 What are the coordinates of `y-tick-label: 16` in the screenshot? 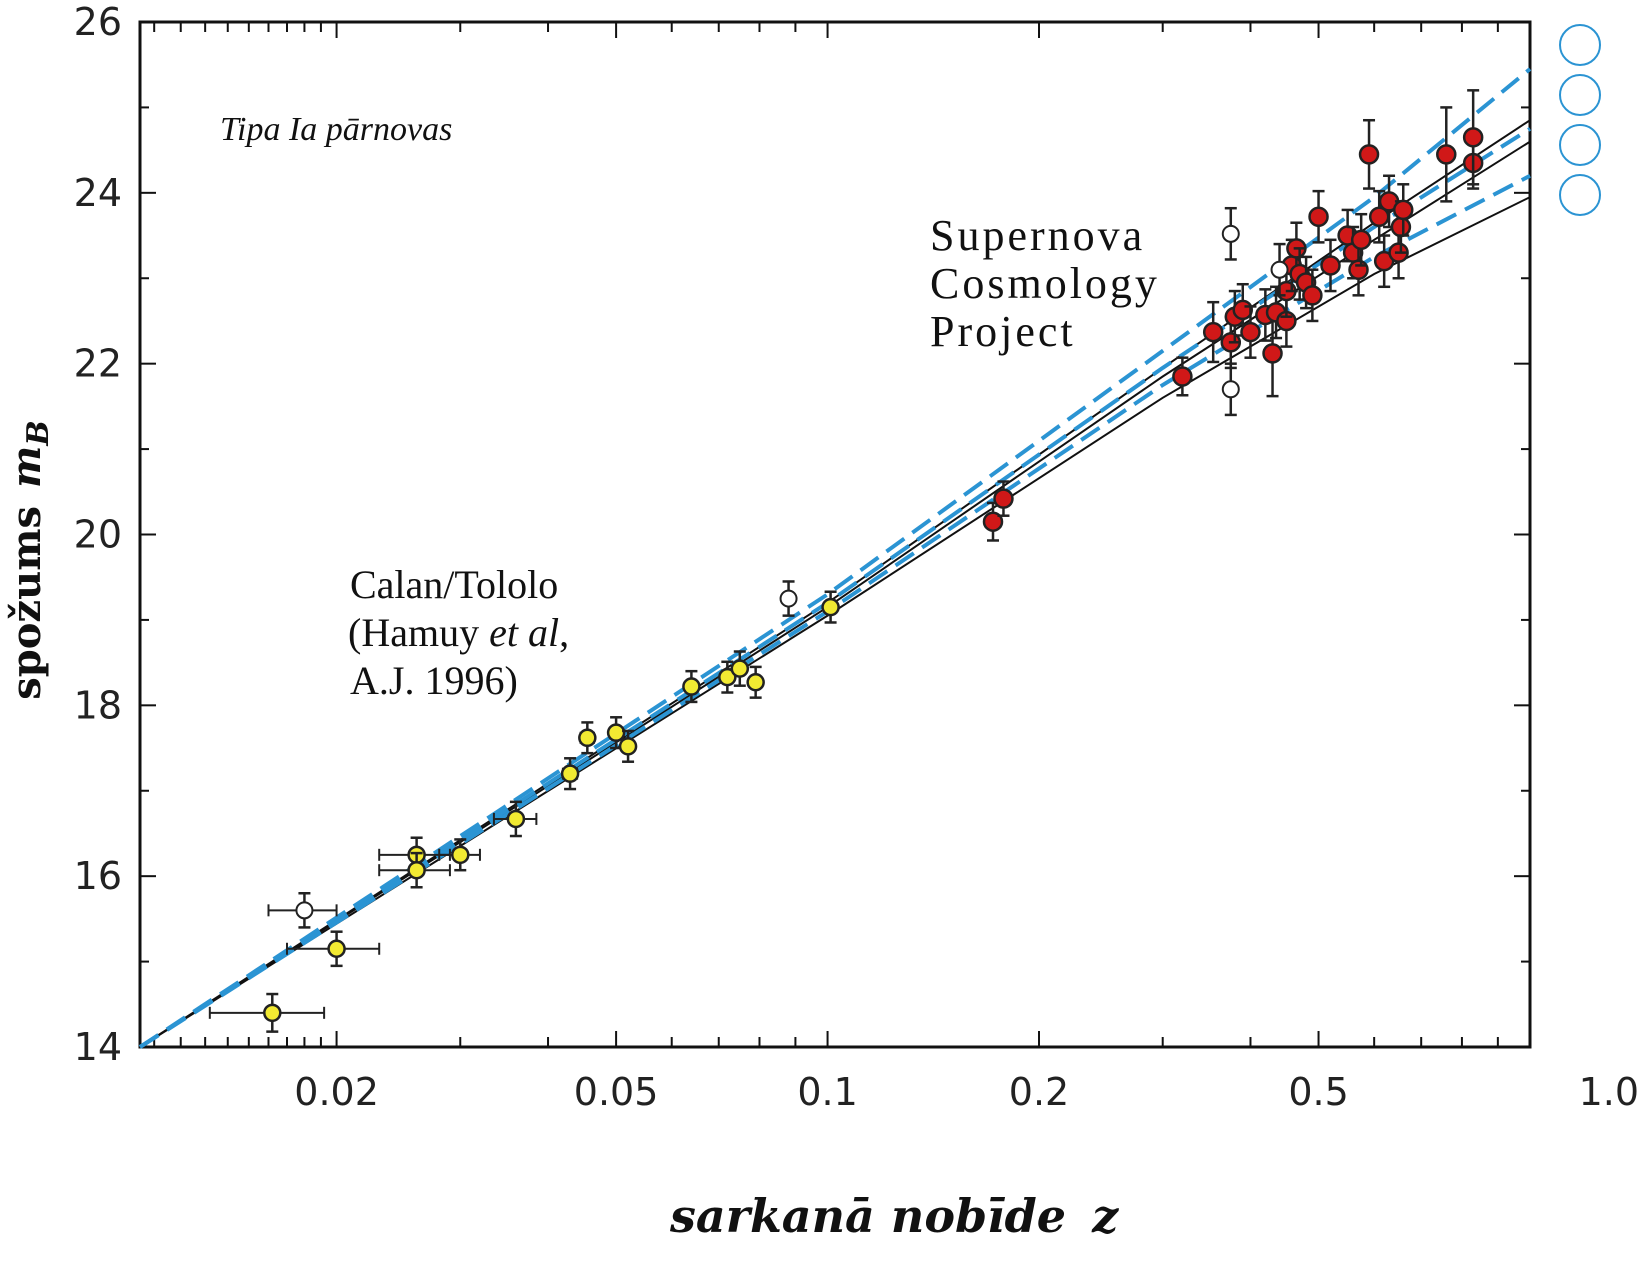 It's located at (98, 876).